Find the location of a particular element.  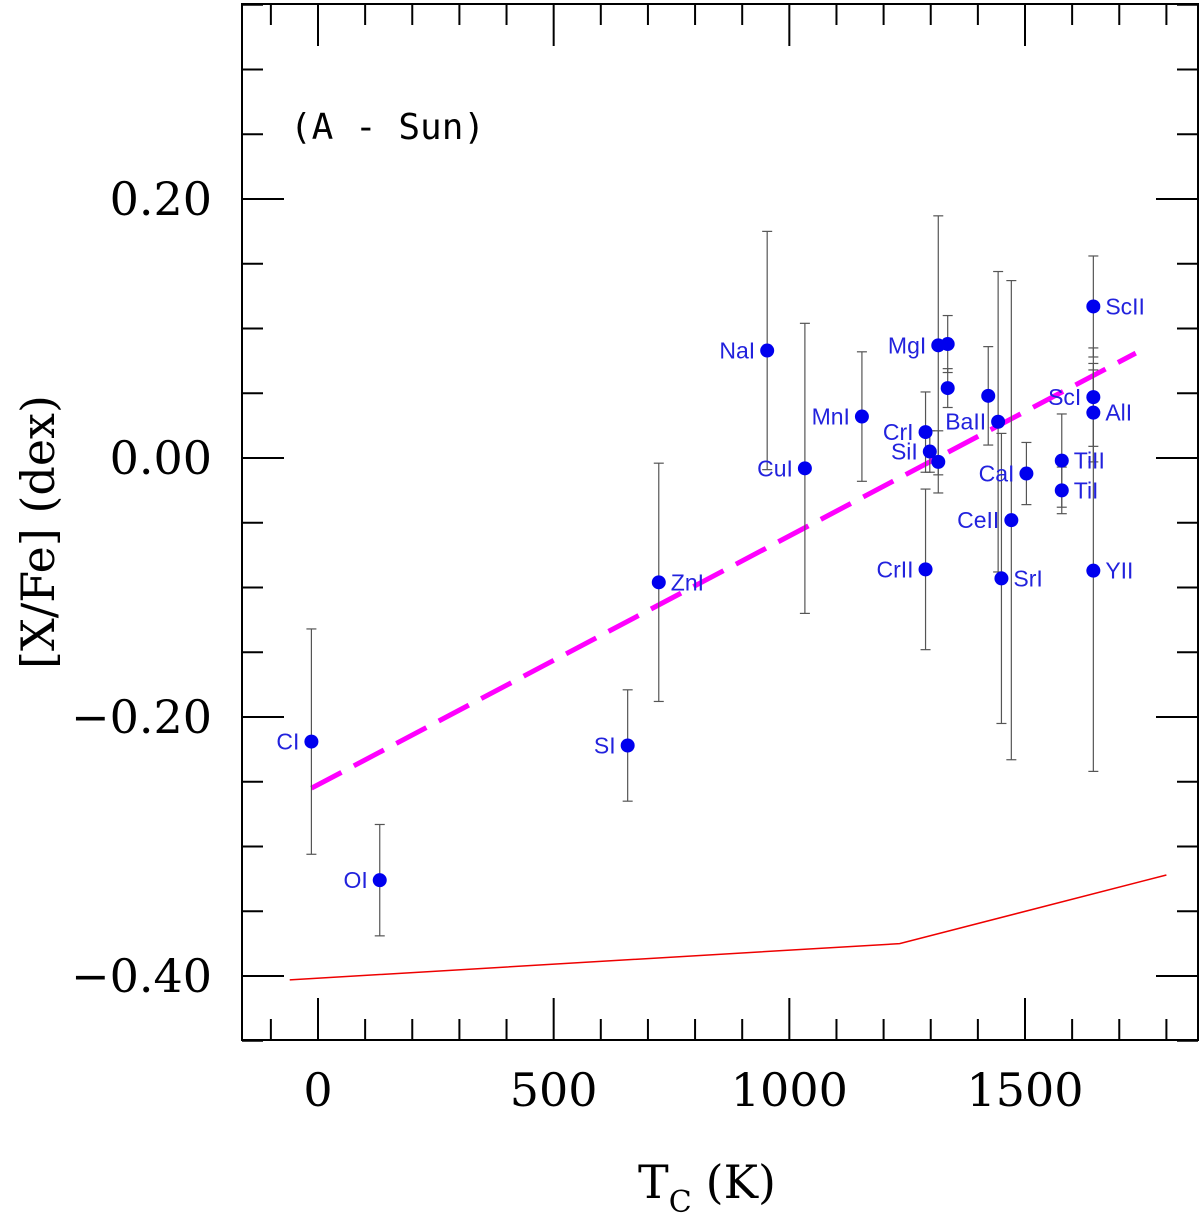

x-tick-label: 1500 is located at coordinates (1024, 1090).